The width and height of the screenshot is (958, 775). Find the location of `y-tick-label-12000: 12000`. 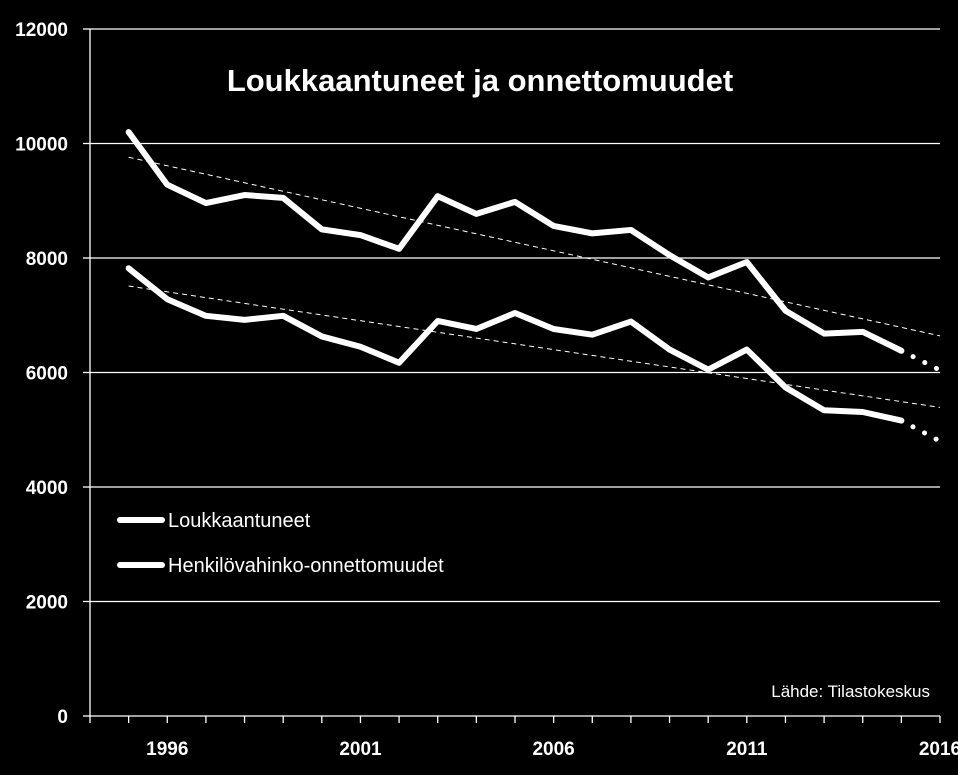

y-tick-label-12000: 12000 is located at coordinates (41, 30).